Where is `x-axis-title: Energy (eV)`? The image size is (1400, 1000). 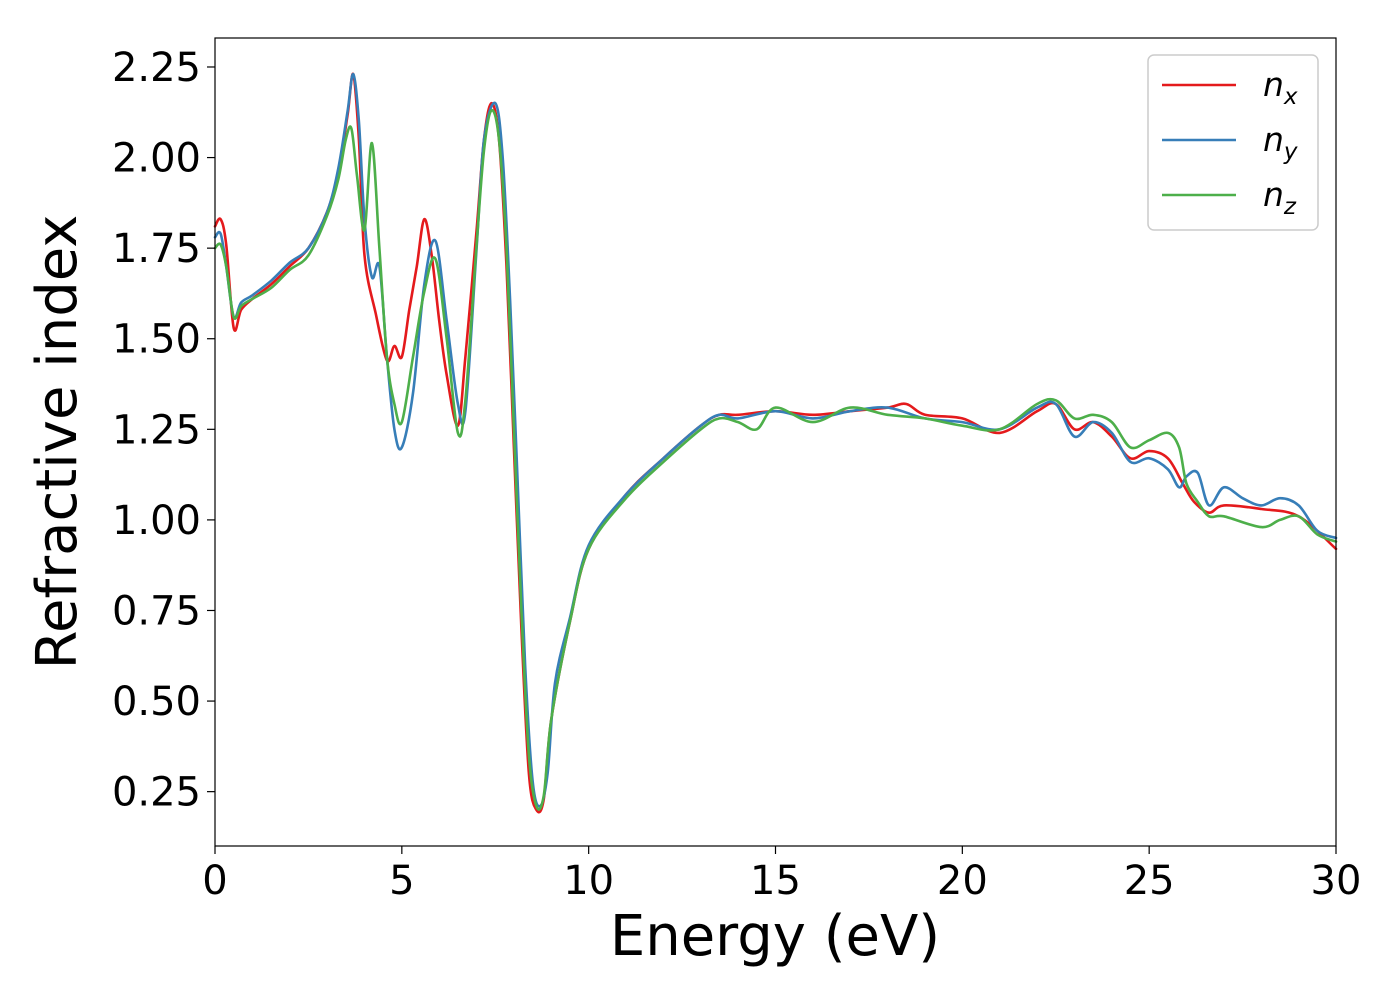
x-axis-title: Energy (eV) is located at coordinates (775, 936).